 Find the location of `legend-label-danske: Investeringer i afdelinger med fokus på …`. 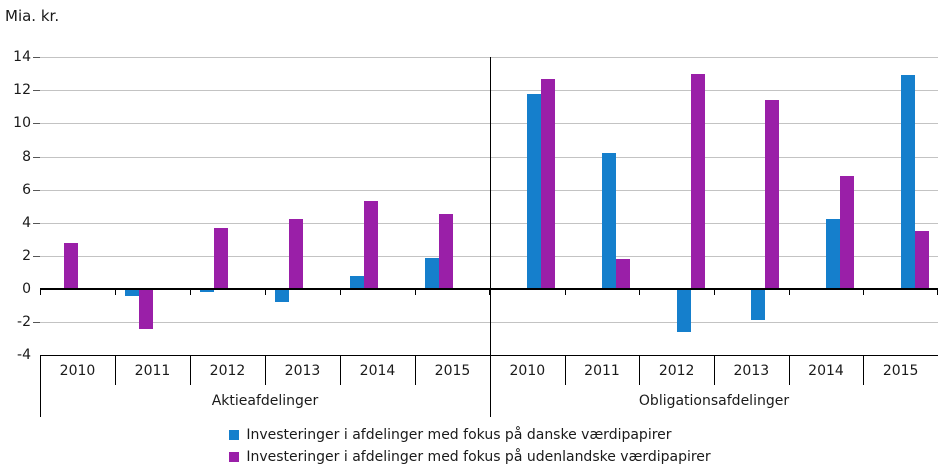

legend-label-danske: Investeringer i afdelinger med fokus på … is located at coordinates (459, 435).